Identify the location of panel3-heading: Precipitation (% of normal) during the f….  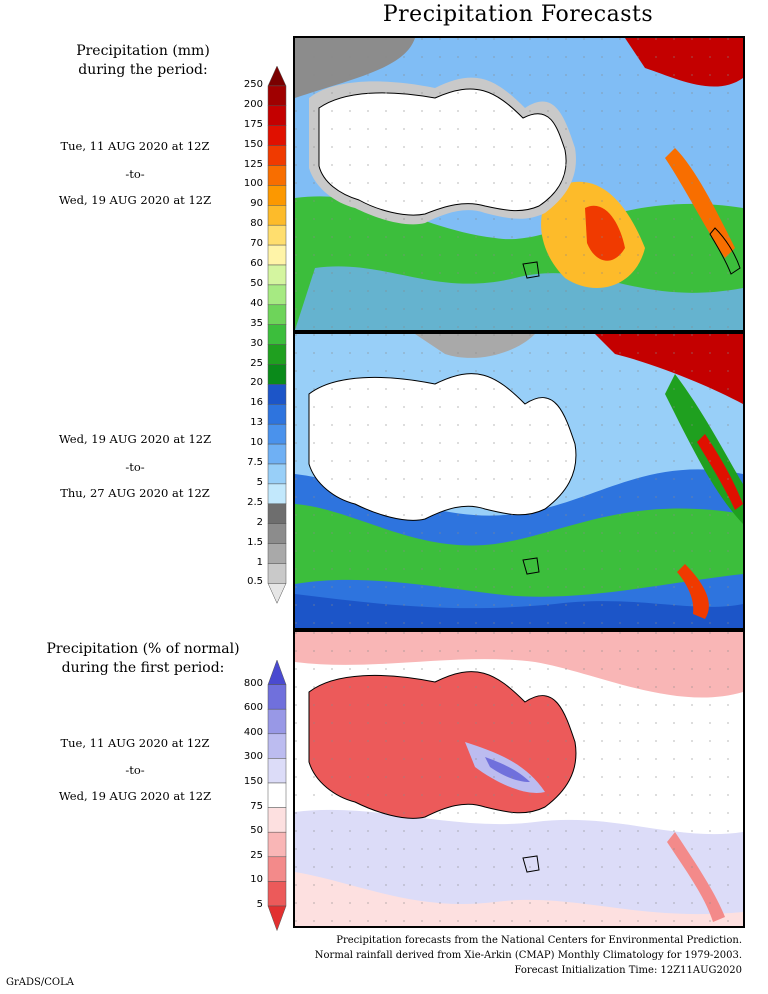
(143, 659).